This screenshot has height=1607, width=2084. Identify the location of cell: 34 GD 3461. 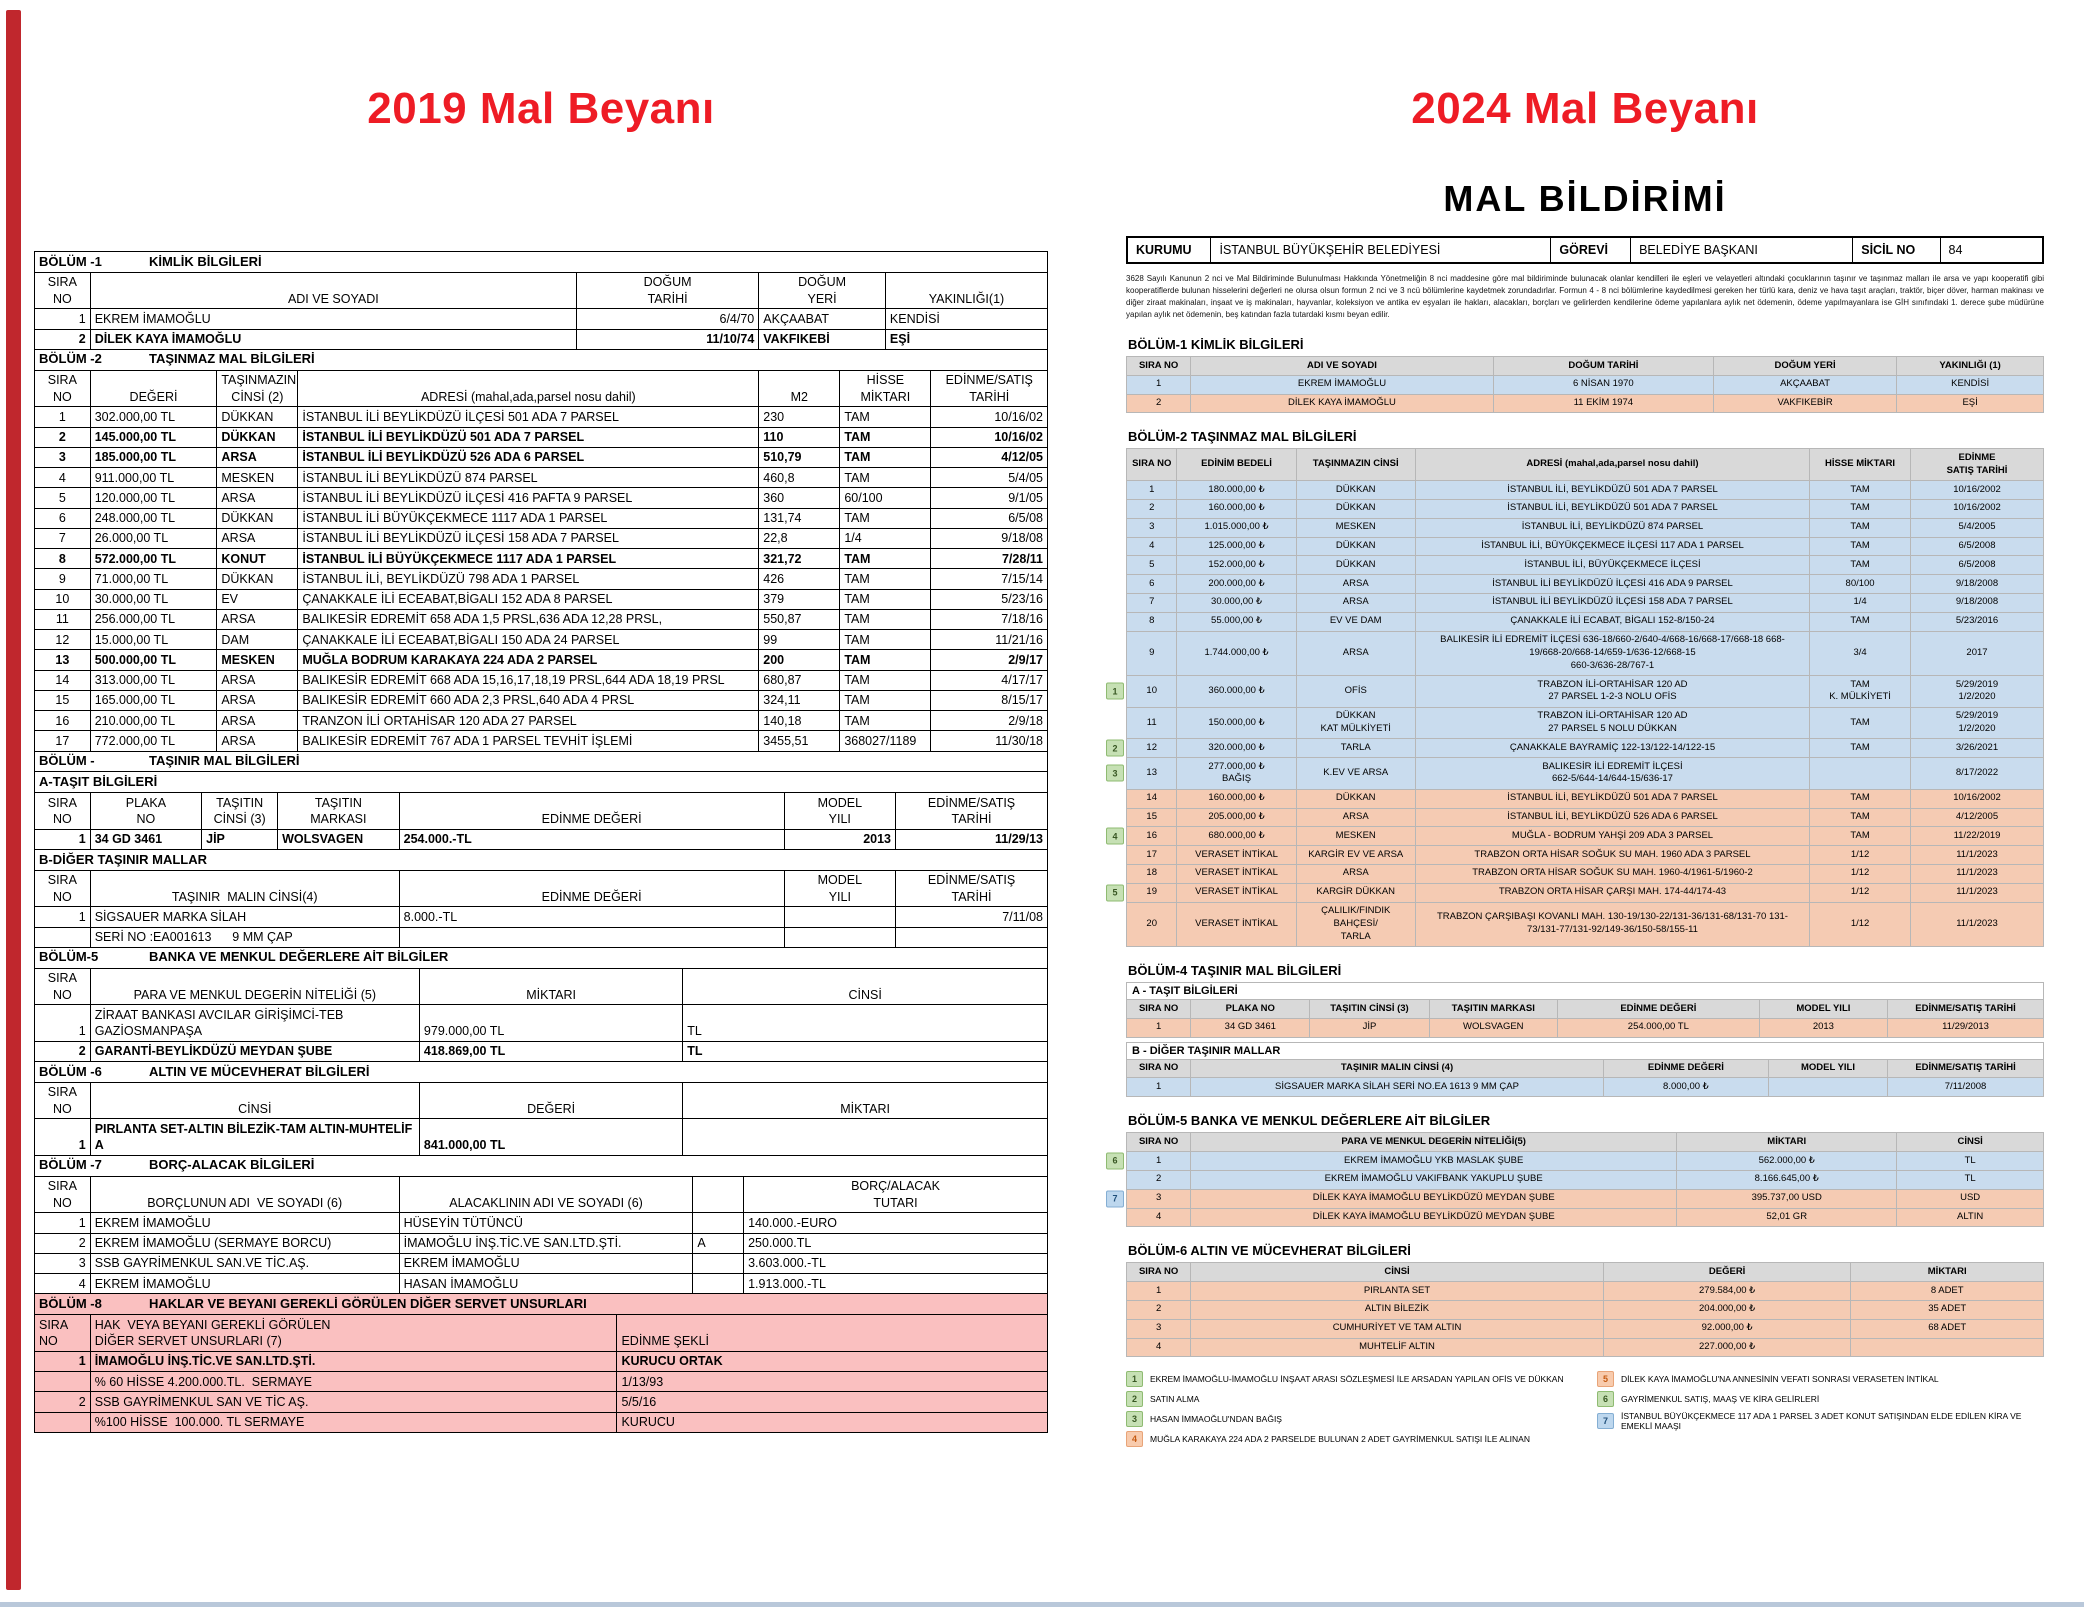
(1250, 1027).